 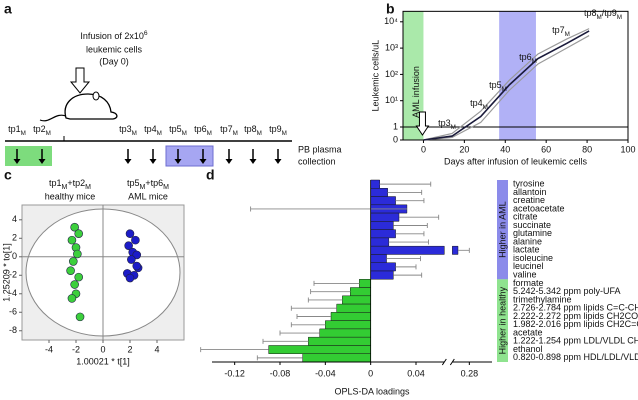 I want to click on panel-label: b, so click(x=390, y=9).